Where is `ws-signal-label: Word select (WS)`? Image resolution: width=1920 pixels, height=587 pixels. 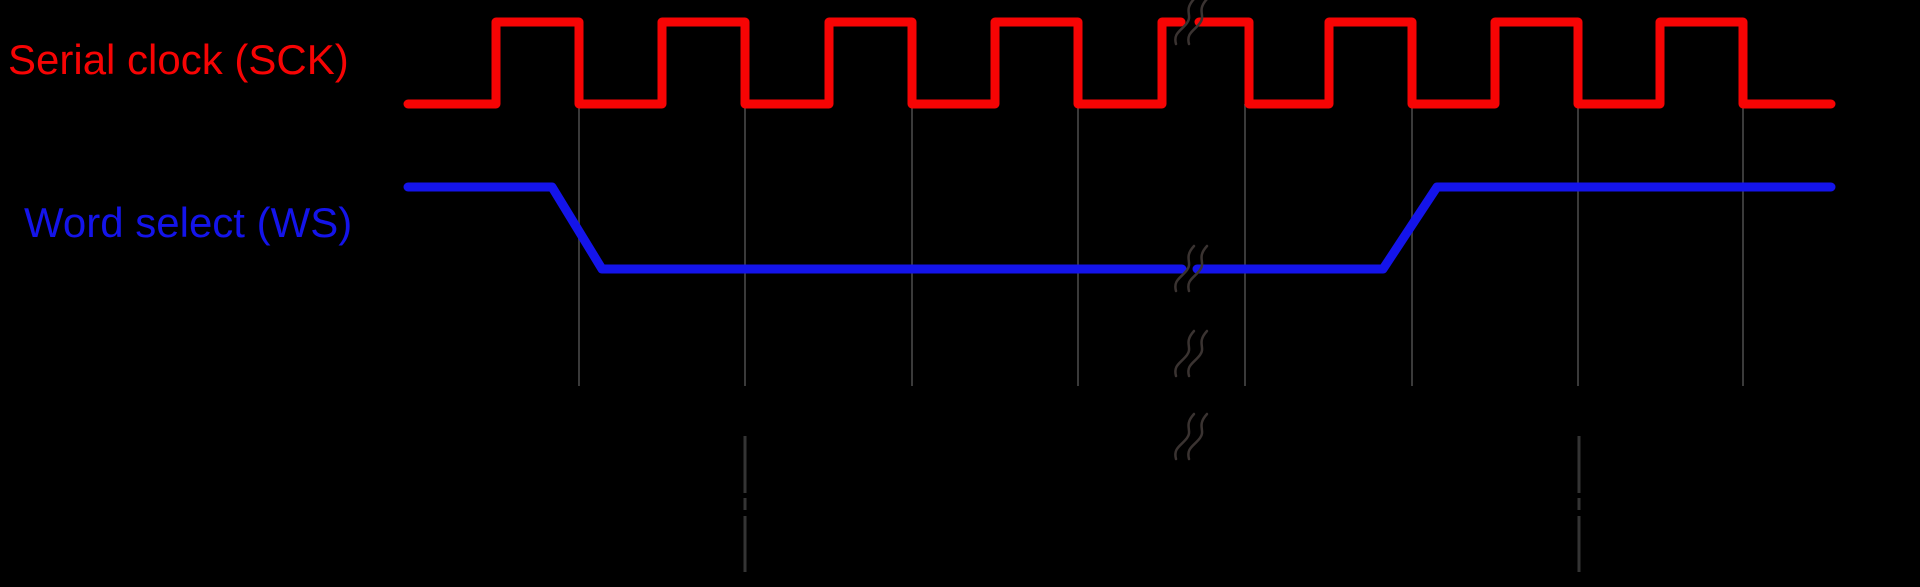
ws-signal-label: Word select (WS) is located at coordinates (188, 222).